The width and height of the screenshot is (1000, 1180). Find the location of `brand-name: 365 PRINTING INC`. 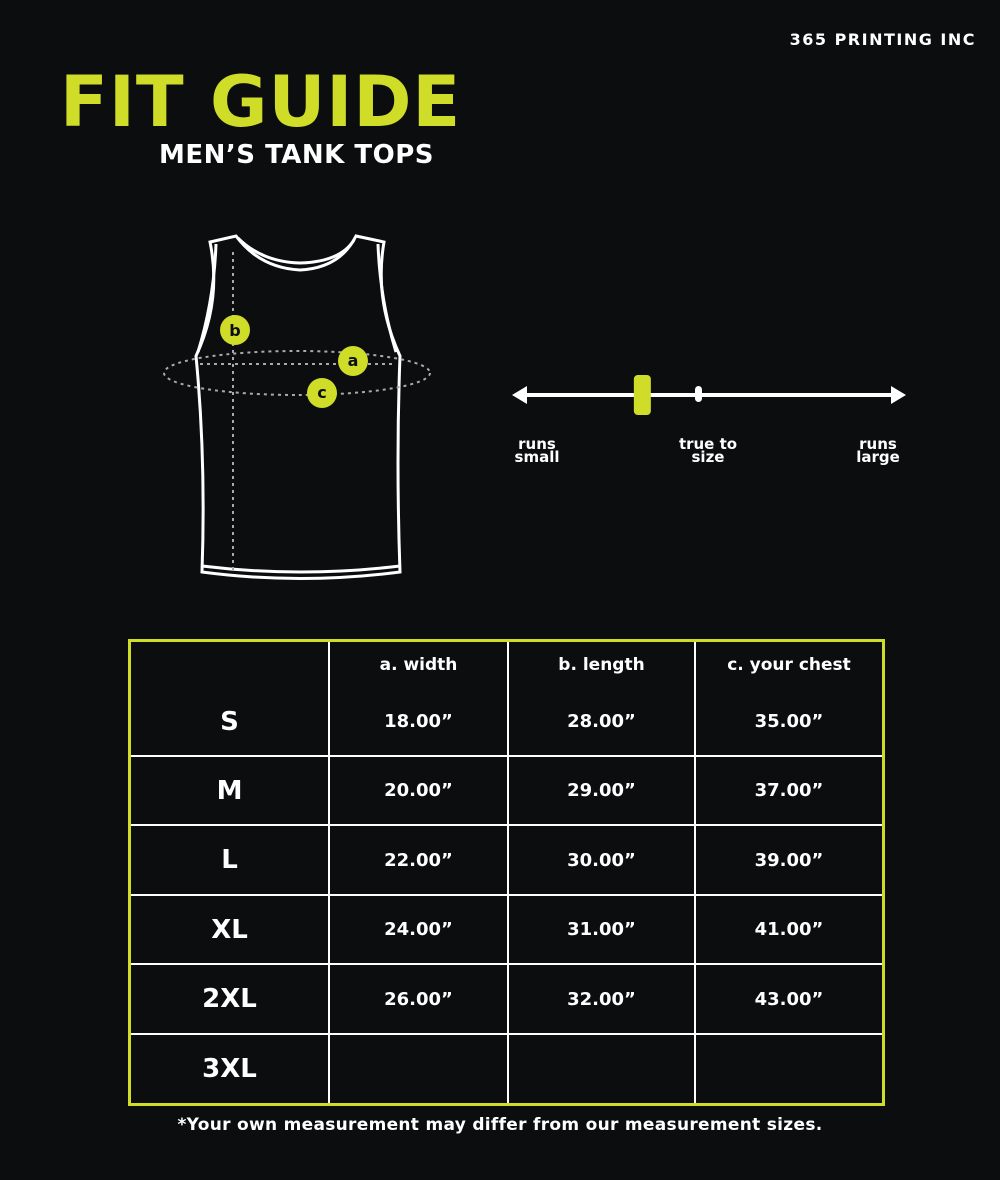

brand-name: 365 PRINTING INC is located at coordinates (882, 39).